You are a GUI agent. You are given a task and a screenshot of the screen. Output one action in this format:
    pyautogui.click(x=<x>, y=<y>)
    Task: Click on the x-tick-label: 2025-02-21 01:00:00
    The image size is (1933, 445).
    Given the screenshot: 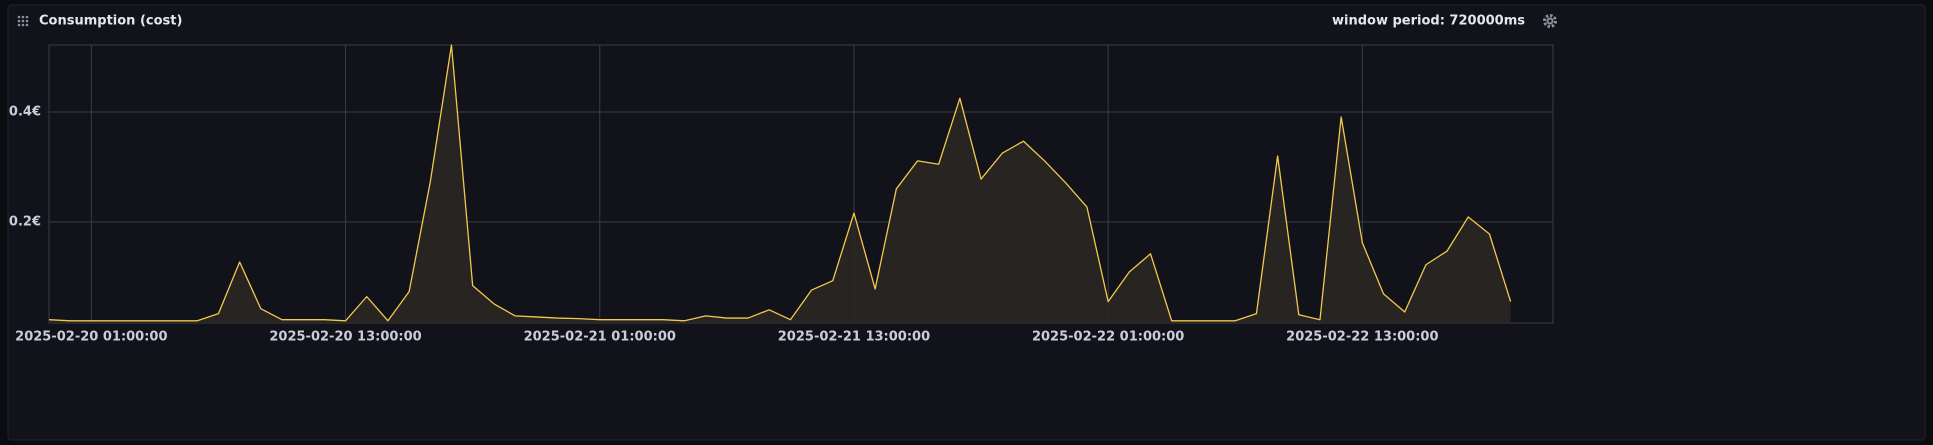 What is the action you would take?
    pyautogui.click(x=600, y=337)
    